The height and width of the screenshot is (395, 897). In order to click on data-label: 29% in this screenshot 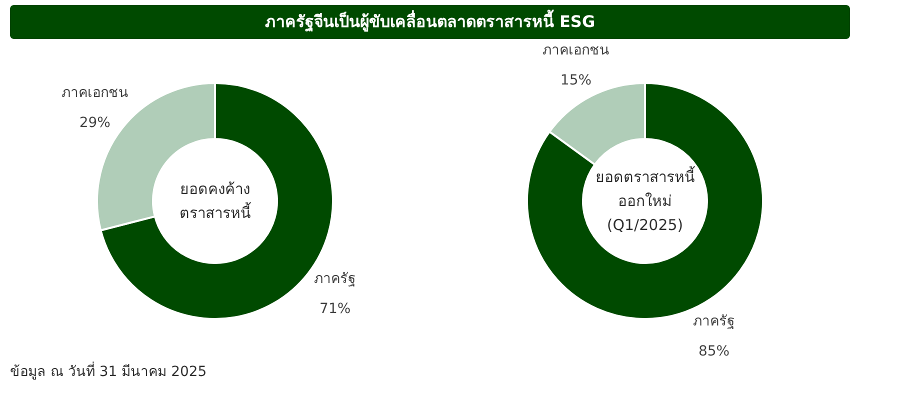, I will do `click(94, 122)`.